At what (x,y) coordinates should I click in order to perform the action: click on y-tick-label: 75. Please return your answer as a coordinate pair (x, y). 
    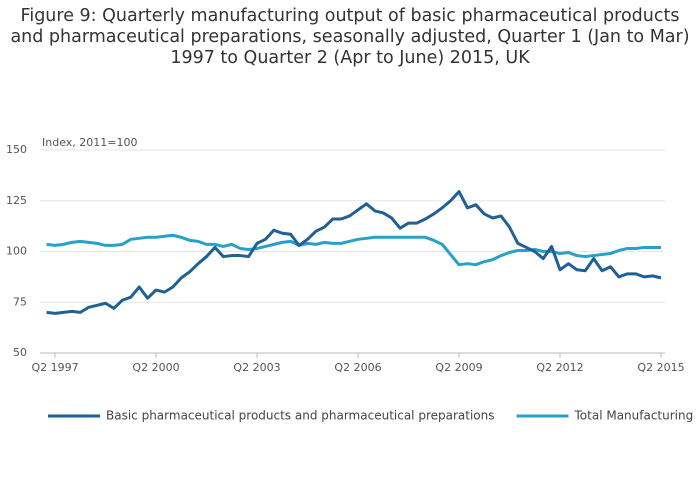
    Looking at the image, I should click on (20, 301).